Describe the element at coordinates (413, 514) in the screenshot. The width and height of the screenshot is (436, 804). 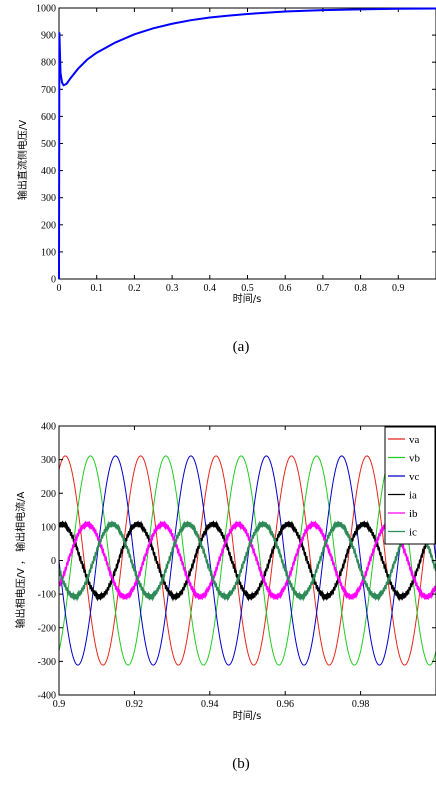
I see `legend-label-ib: ib` at that location.